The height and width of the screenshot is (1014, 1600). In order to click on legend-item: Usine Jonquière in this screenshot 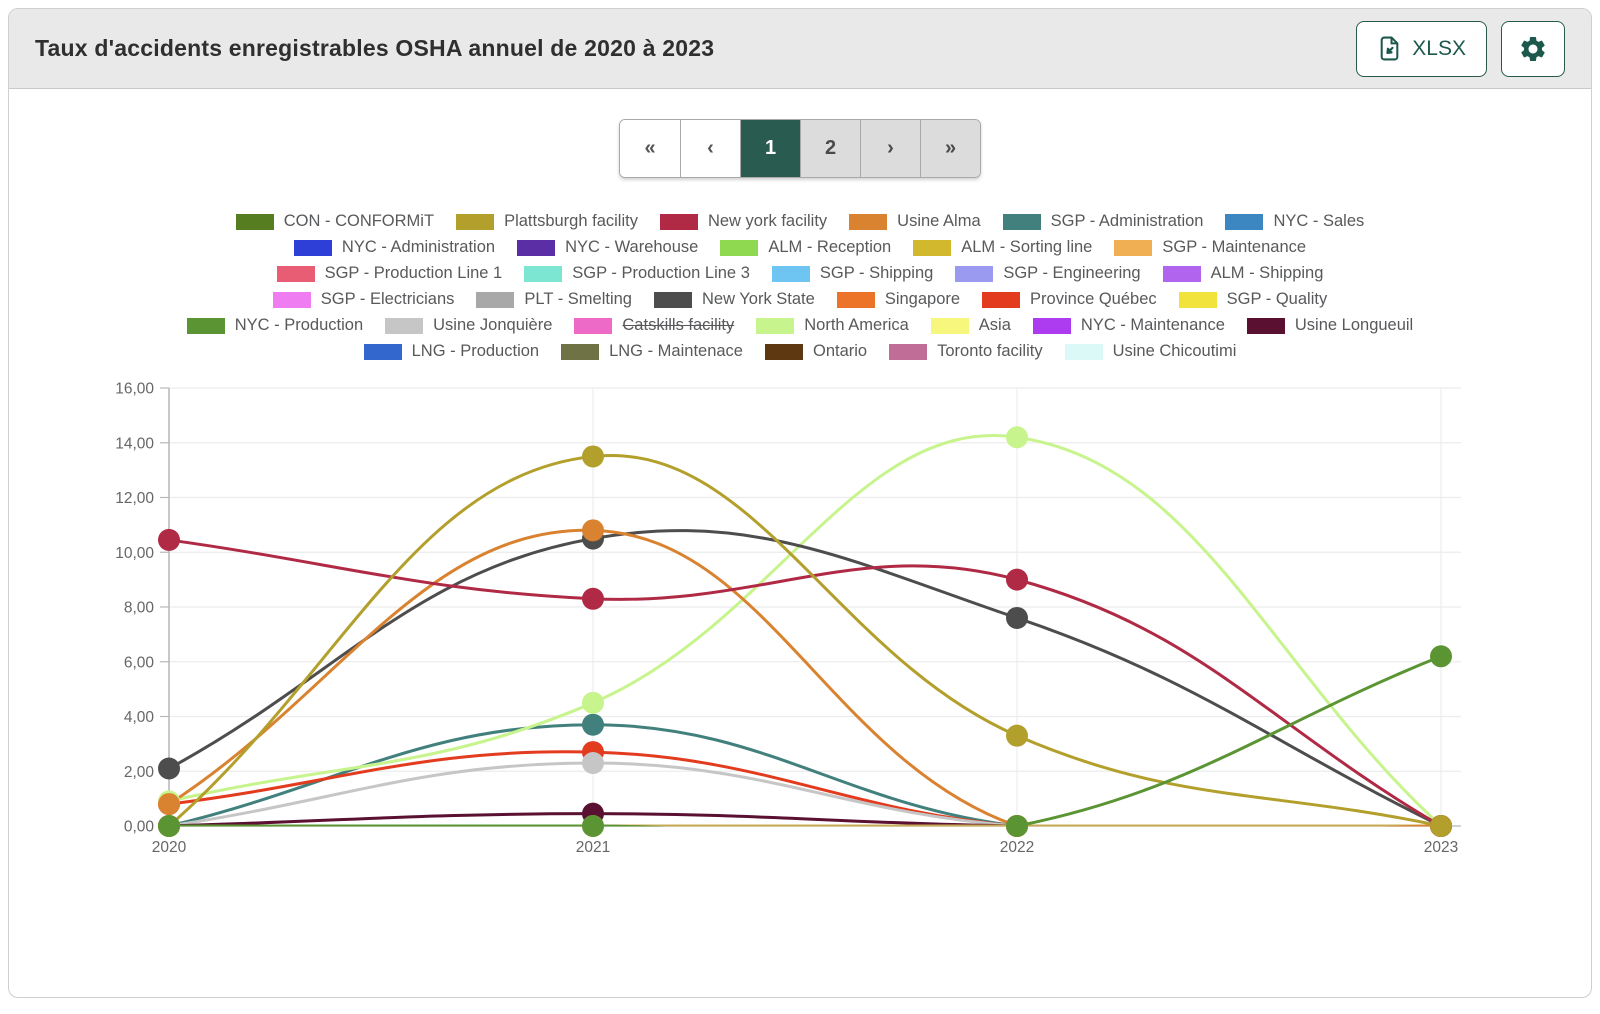, I will do `click(468, 325)`.